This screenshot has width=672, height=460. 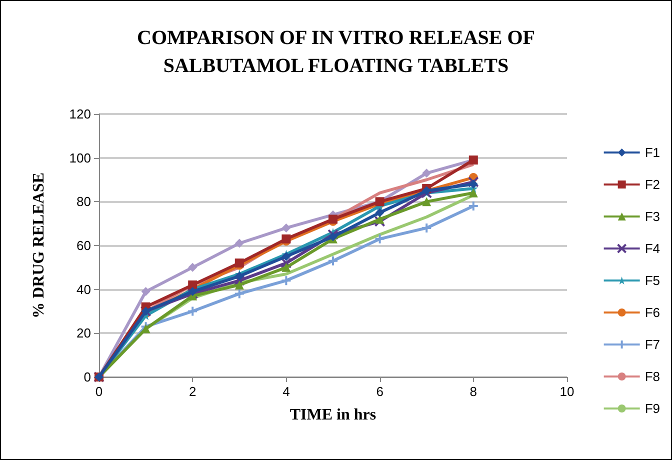 I want to click on y-tick-label: 40, so click(x=83, y=289).